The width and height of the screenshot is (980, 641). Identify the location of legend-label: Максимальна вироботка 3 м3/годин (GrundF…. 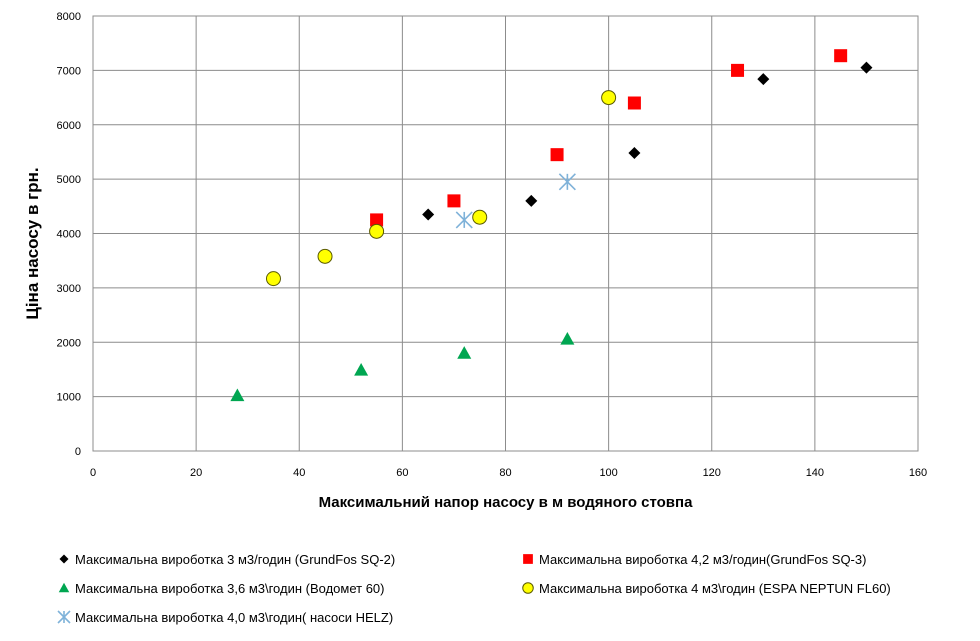
(235, 559).